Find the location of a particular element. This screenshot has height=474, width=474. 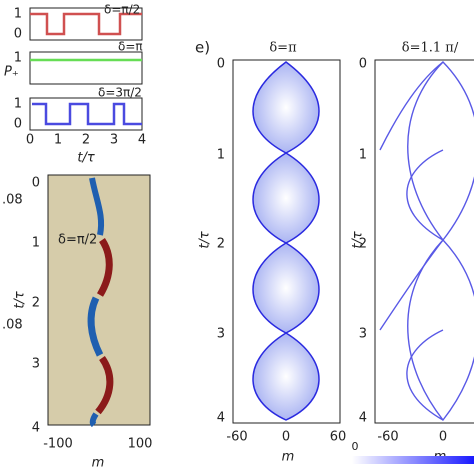

x-tick-label: -100 is located at coordinates (58, 444).